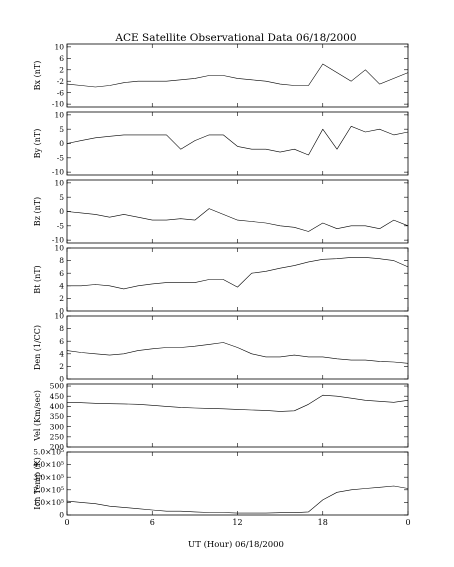 Image resolution: width=454 pixels, height=567 pixels. I want to click on panel-1-y-tick-label: 6, so click(61, 58).